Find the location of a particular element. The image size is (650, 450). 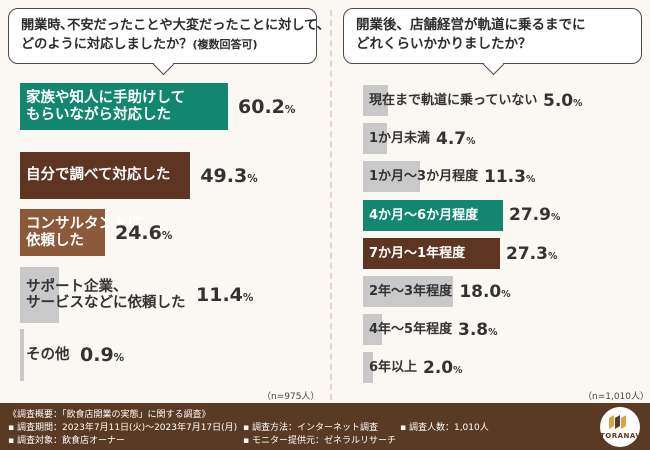

right-chart-value-unit-0: % is located at coordinates (578, 103).